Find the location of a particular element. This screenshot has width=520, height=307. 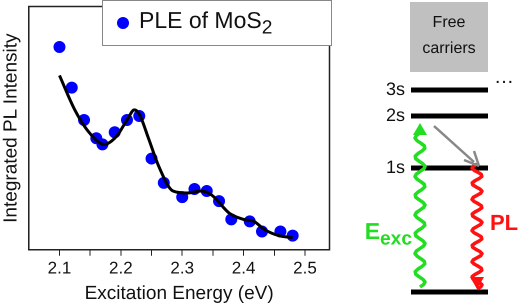

text: E$_{exc}$ is located at coordinates (388, 234).